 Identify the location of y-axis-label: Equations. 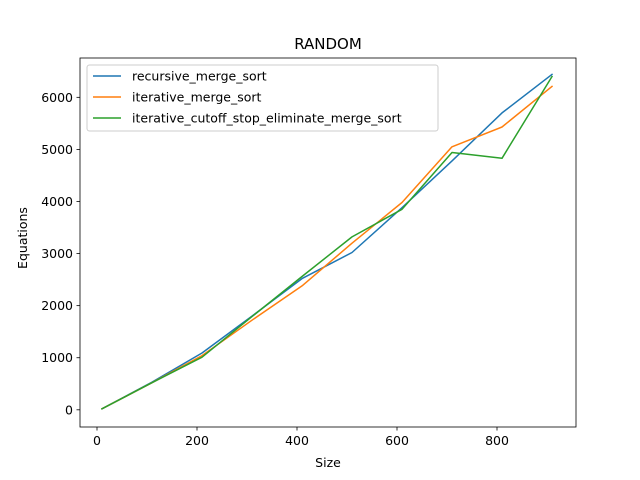
(22, 238).